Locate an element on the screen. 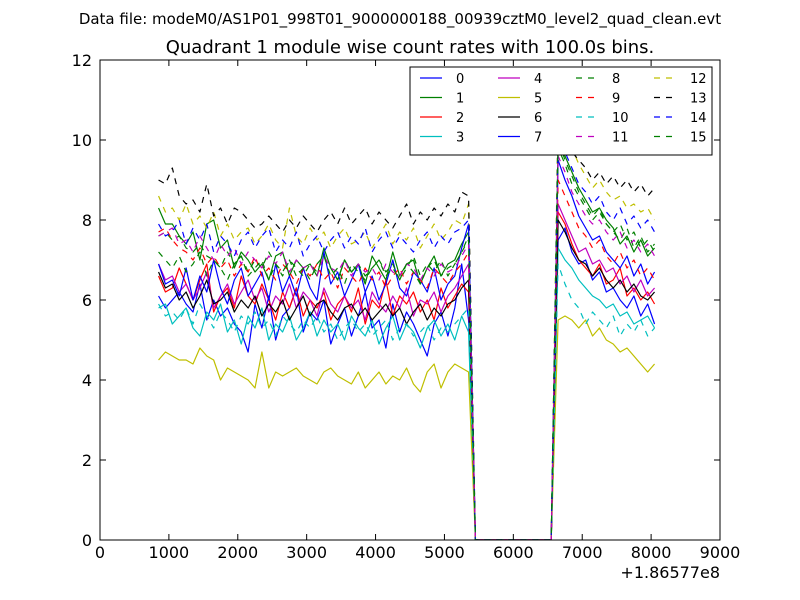 This screenshot has height=600, width=800. x-tick-label-8000: 8000 is located at coordinates (651, 552).